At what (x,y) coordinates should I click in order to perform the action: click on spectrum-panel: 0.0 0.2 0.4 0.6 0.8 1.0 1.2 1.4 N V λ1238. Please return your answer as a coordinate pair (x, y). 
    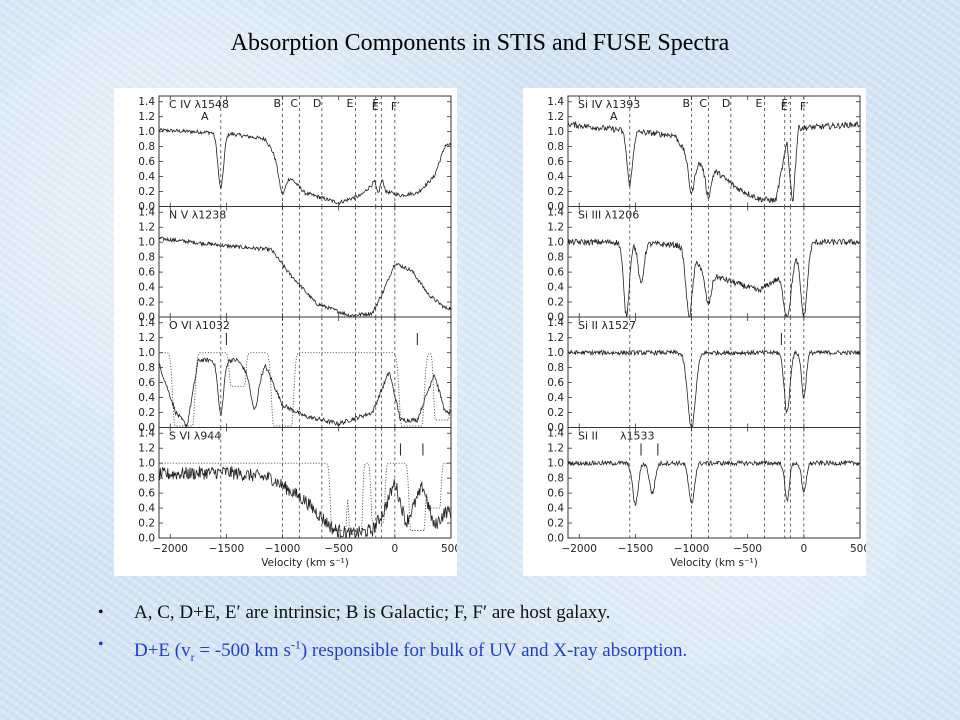
    Looking at the image, I should click on (295, 265).